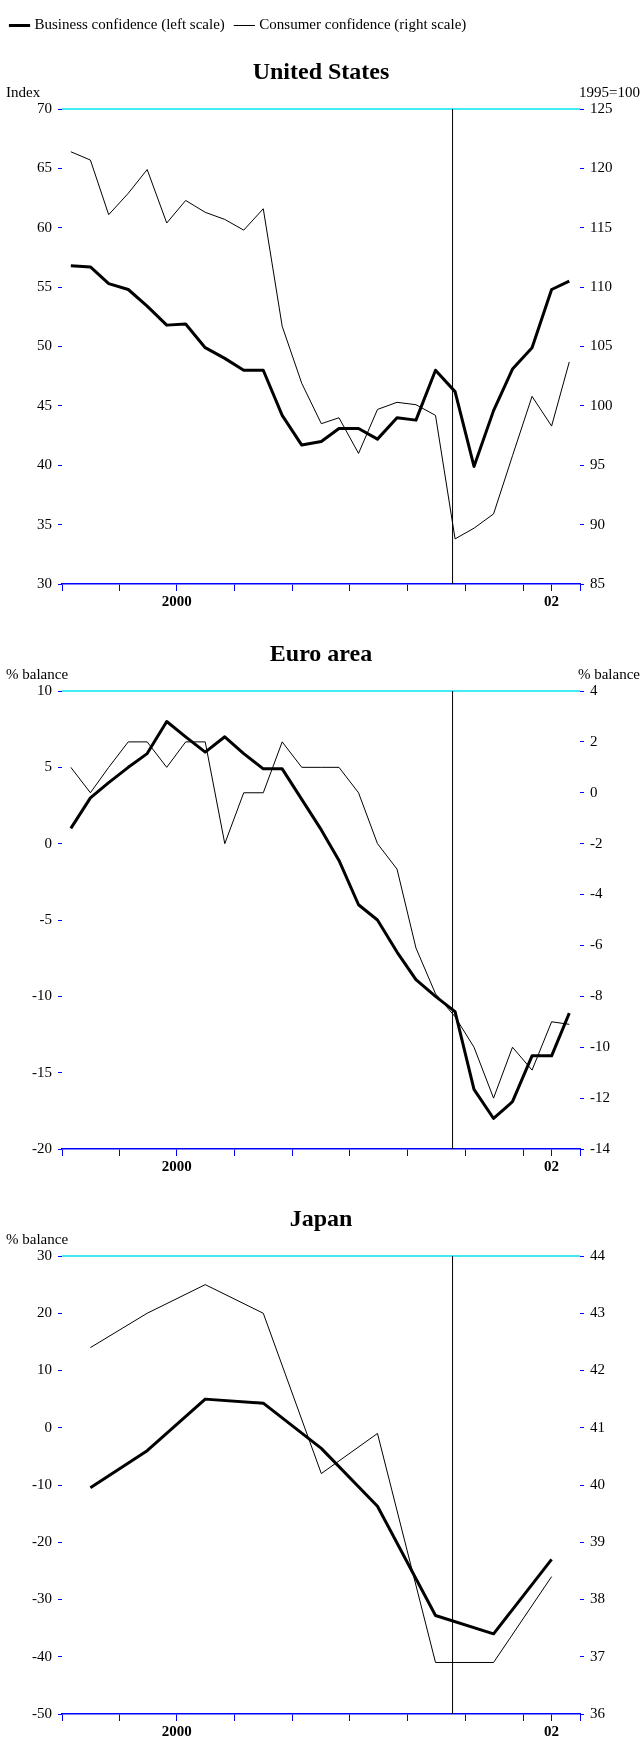 This screenshot has height=1751, width=644. Describe the element at coordinates (597, 1541) in the screenshot. I see `y2-tick-label: 39` at that location.